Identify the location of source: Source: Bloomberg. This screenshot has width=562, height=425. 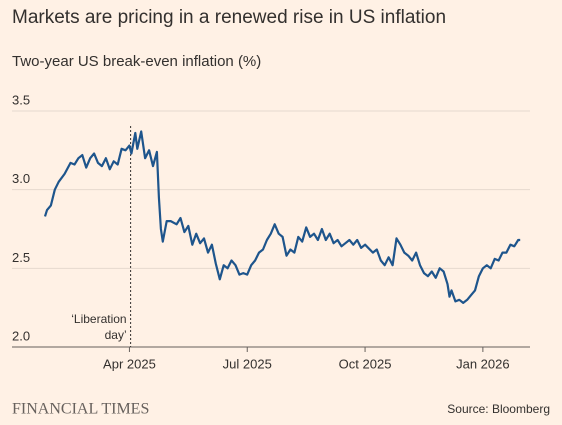
(498, 409).